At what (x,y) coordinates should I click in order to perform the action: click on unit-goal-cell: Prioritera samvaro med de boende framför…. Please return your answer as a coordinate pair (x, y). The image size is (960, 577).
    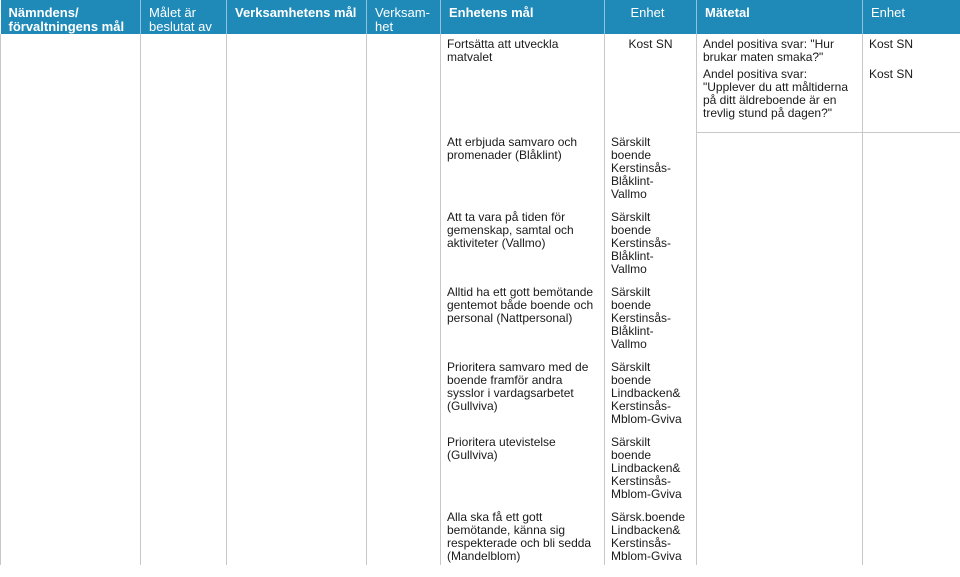
    Looking at the image, I should click on (522, 394).